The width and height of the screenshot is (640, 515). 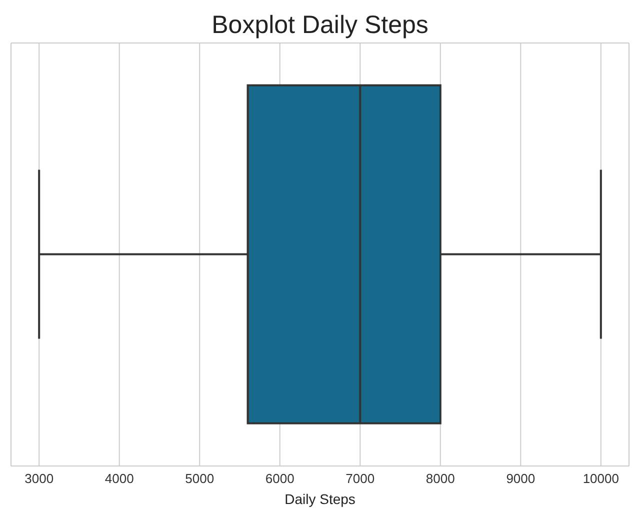 I want to click on x-tick-label: 6000, so click(x=279, y=478).